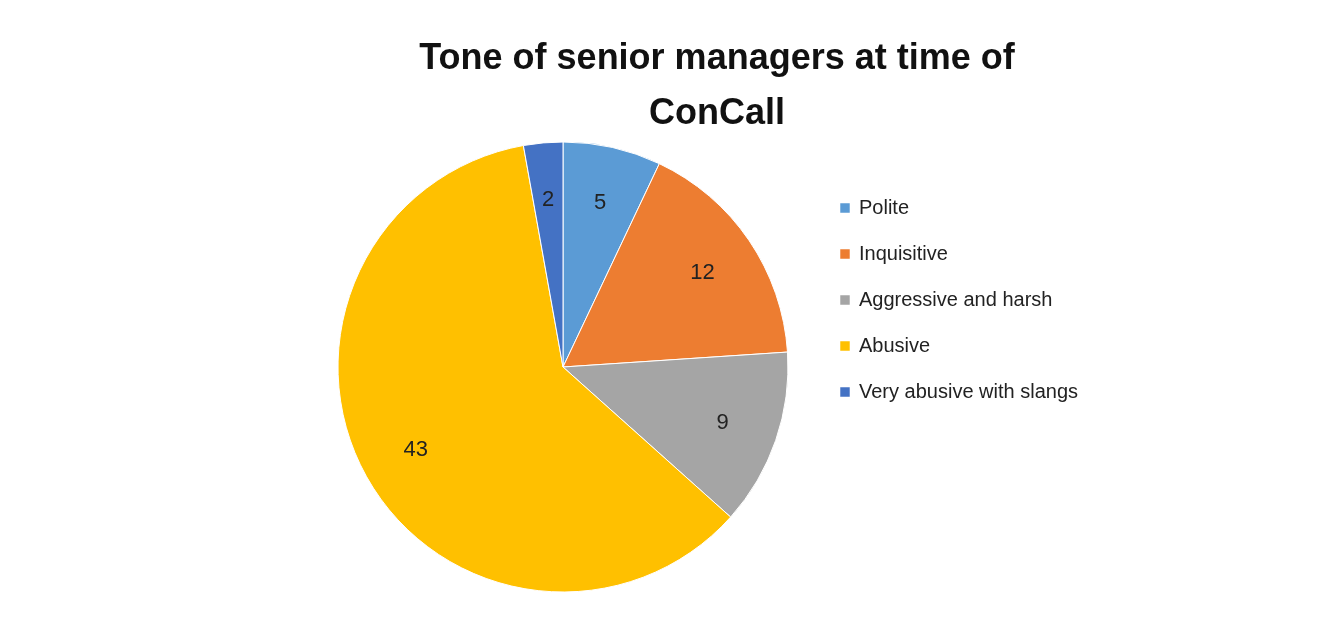 The height and width of the screenshot is (621, 1329). What do you see at coordinates (903, 253) in the screenshot?
I see `legend-label: Inquisitive` at bounding box center [903, 253].